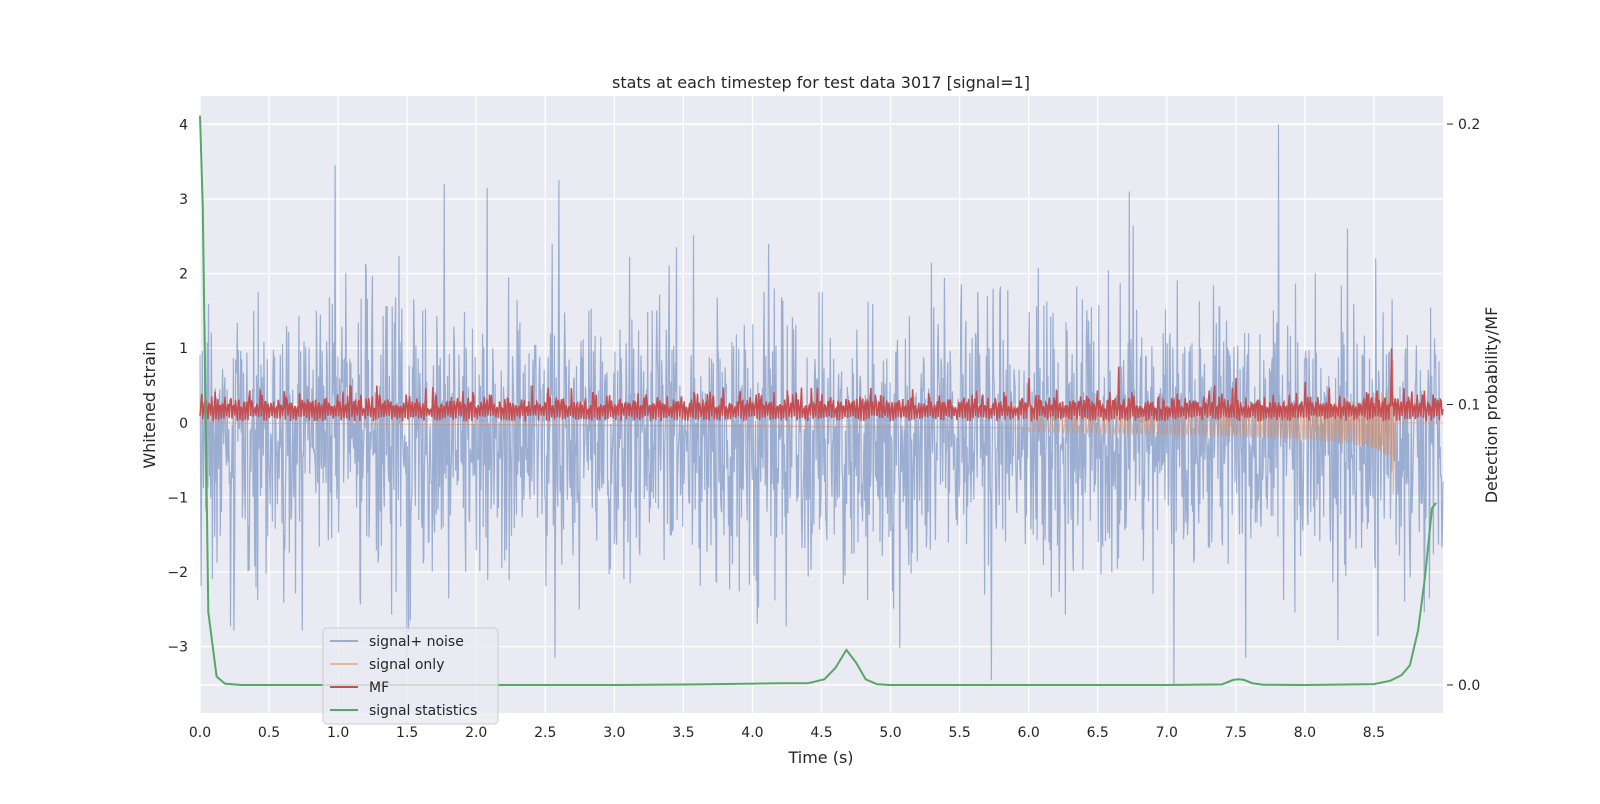  Describe the element at coordinates (149, 404) in the screenshot. I see `y-axis-label: Whitened strain` at that location.